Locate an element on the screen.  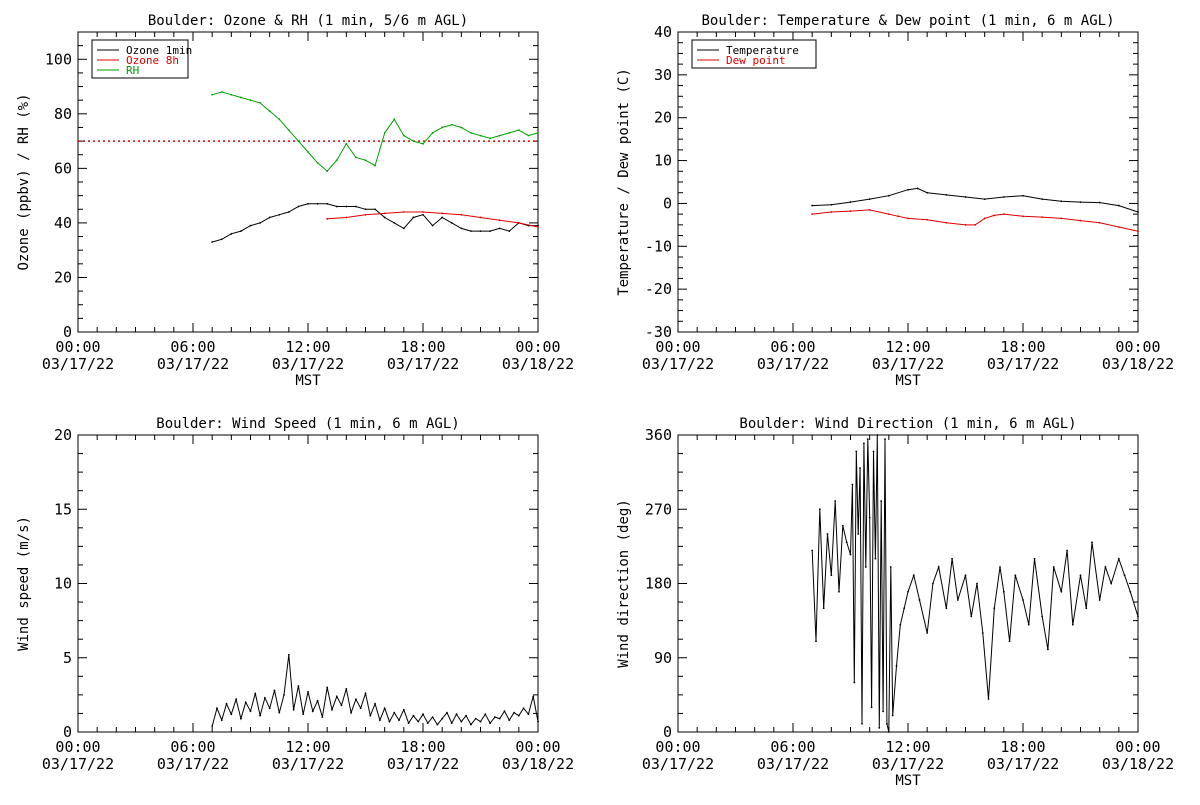
chart3-x-tick-label-date: 03/17/22 is located at coordinates (308, 764).